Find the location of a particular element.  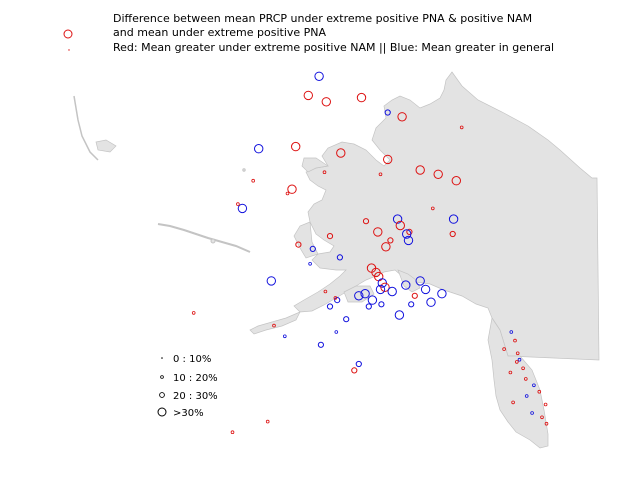

legend-item: >30% is located at coordinates (180, 413).